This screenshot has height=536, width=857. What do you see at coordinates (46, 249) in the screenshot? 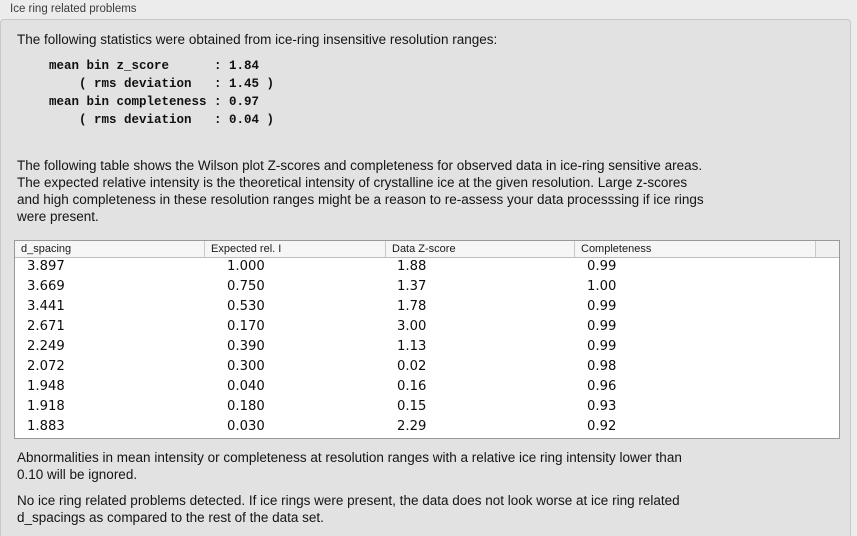
I see `column-header-d-spacing: d_spacing` at bounding box center [46, 249].